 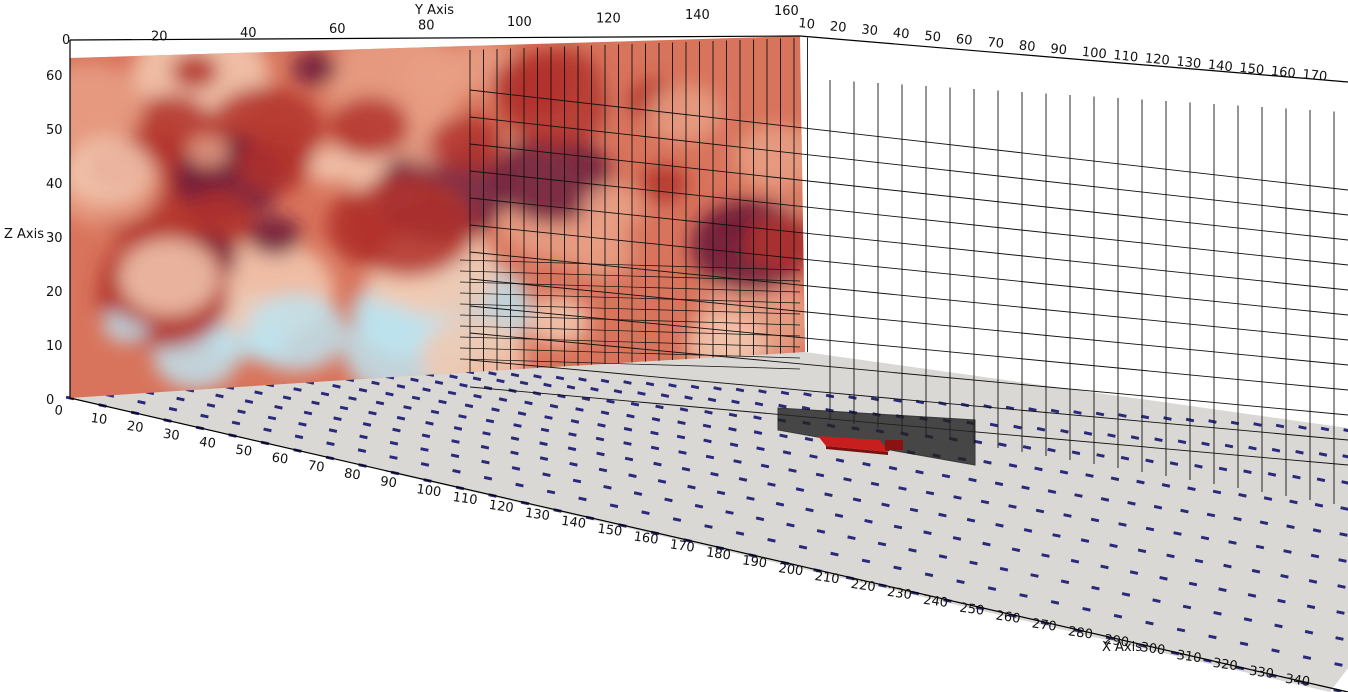 I want to click on x-far-tick-label: 40, so click(x=901, y=34).